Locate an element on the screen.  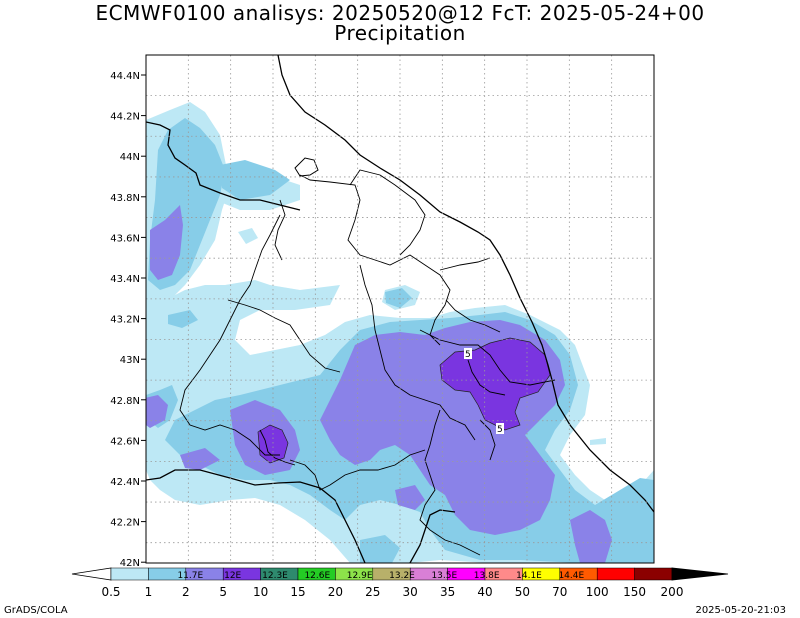
longitude-label: 12E is located at coordinates (232, 576).